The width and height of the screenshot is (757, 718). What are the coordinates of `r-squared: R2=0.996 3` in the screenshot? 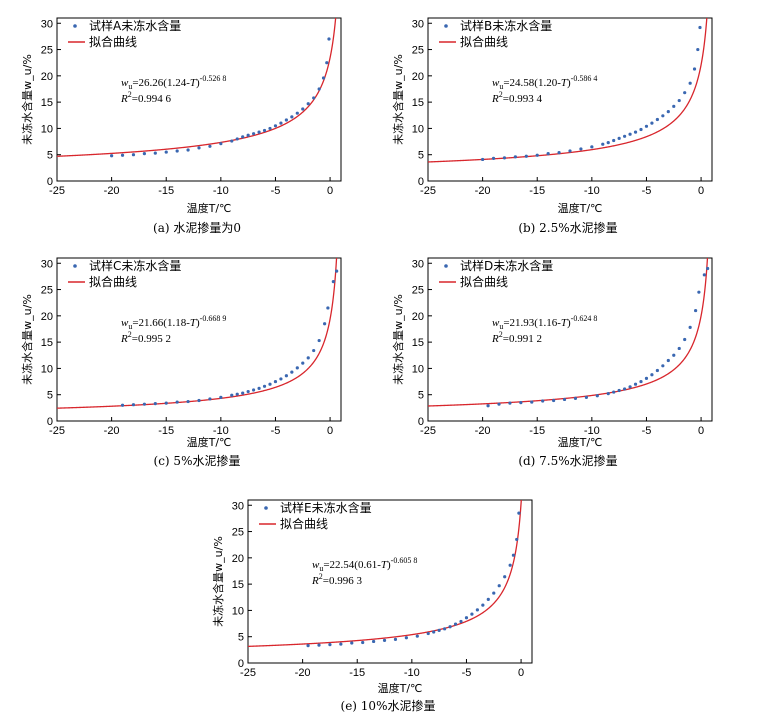 It's located at (336, 579).